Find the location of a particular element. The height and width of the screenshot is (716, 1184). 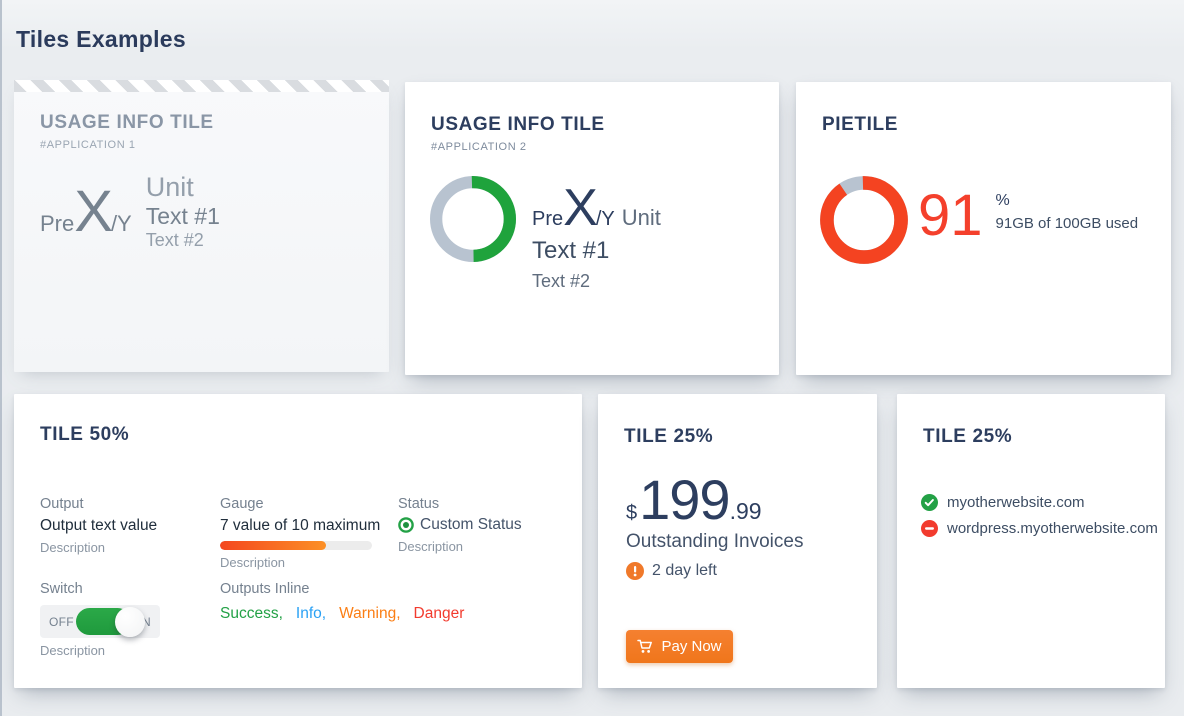

gauge-description: Description is located at coordinates (253, 562).